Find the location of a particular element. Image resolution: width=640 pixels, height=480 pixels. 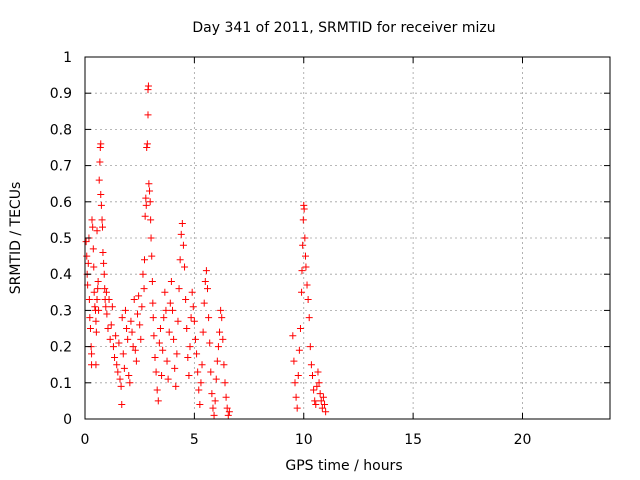

x-tick-label: 15 is located at coordinates (413, 440).